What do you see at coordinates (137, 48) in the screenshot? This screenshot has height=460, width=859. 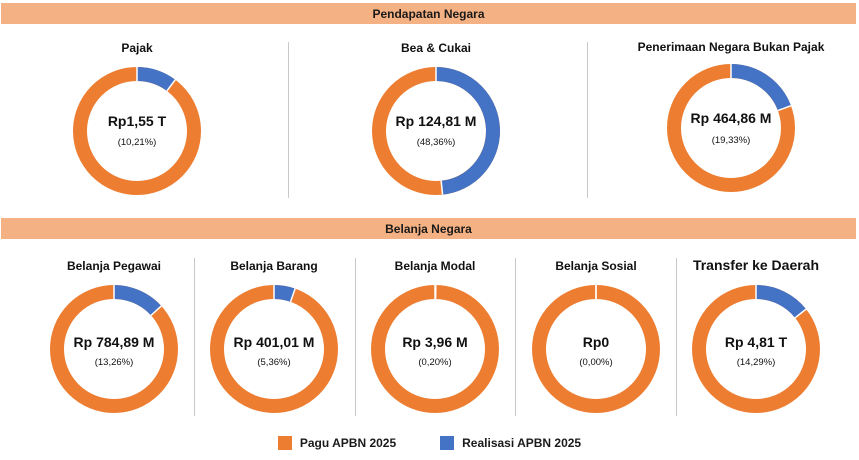 I see `chart-title: Pajak` at bounding box center [137, 48].